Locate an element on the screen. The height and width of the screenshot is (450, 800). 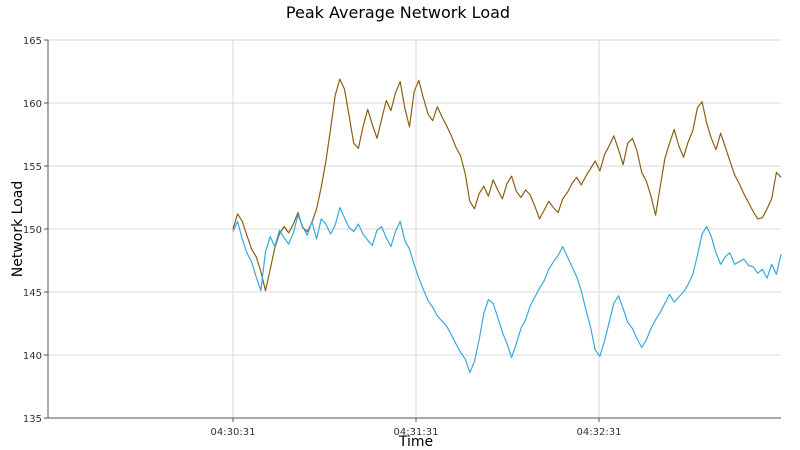
y-tick-label: 145 is located at coordinates (32, 293).